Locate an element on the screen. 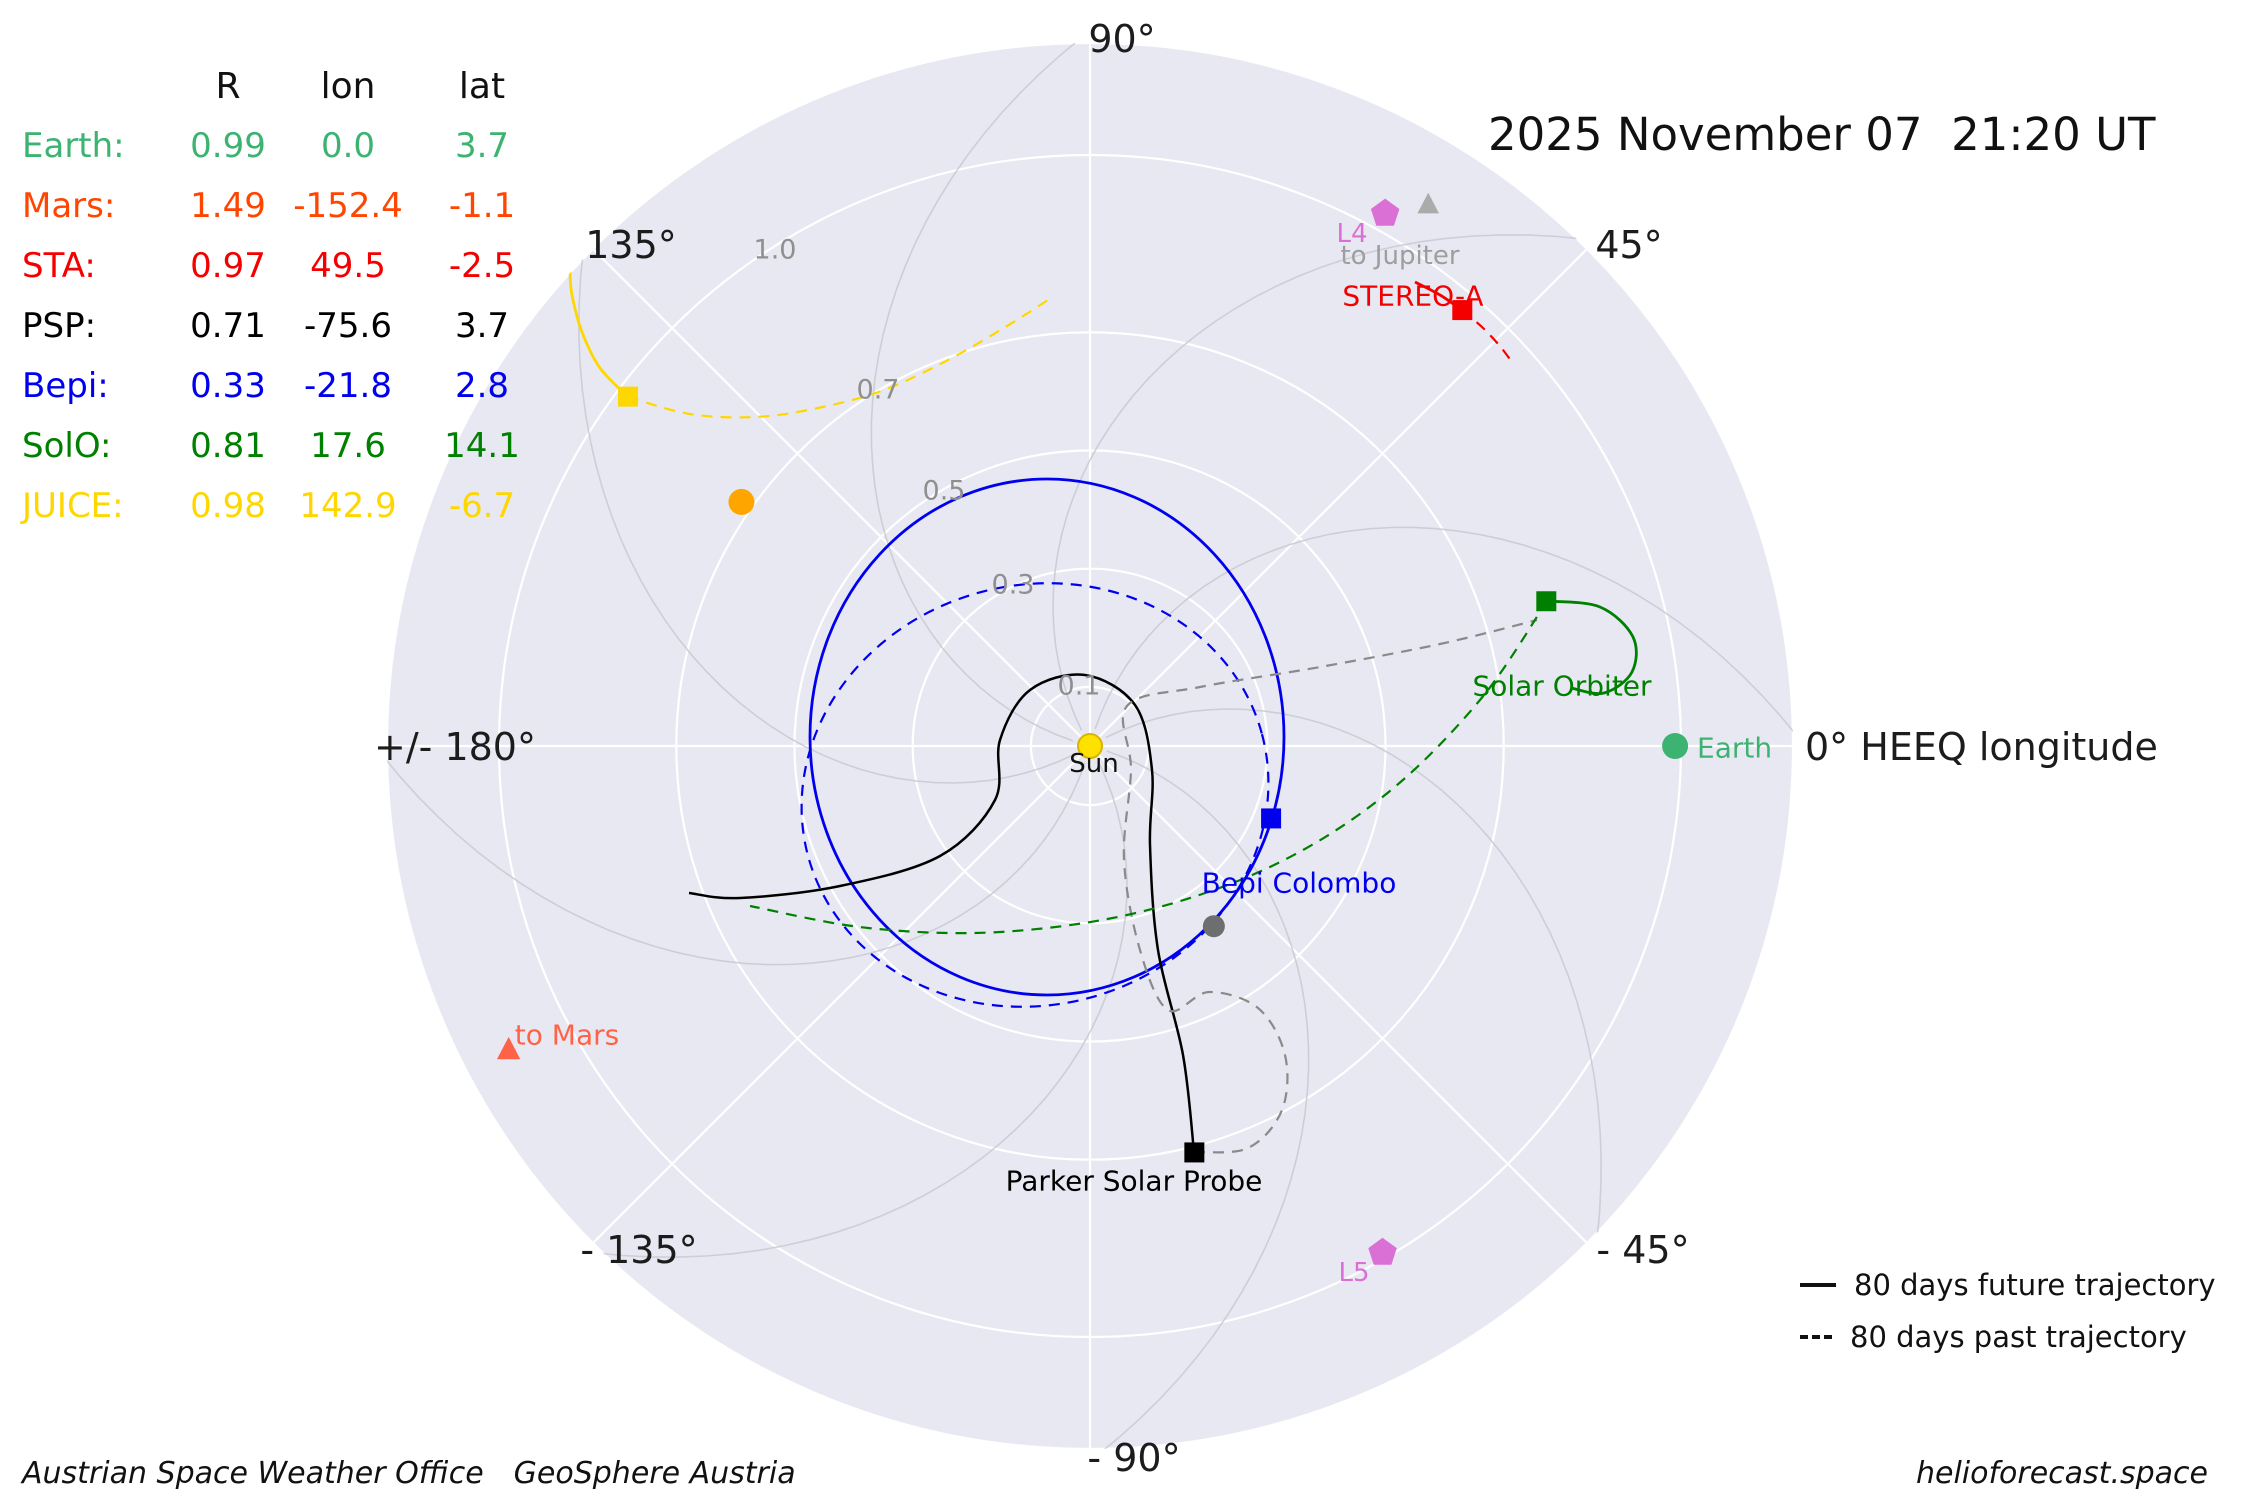 Image resolution: width=2250 pixels, height=1500 pixels. lon-header: lon is located at coordinates (348, 86).